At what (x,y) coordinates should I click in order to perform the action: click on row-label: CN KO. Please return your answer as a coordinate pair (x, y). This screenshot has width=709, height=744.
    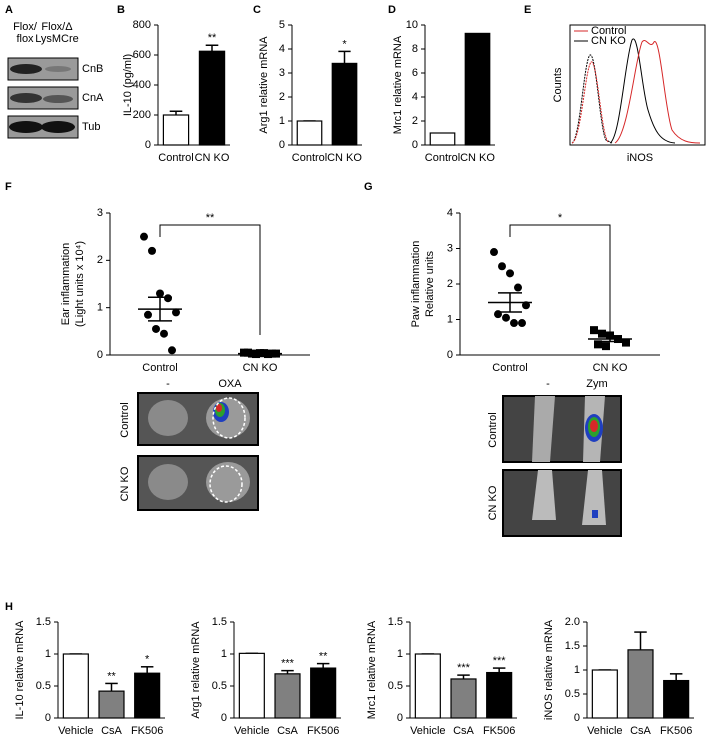
    Looking at the image, I should click on (125, 483).